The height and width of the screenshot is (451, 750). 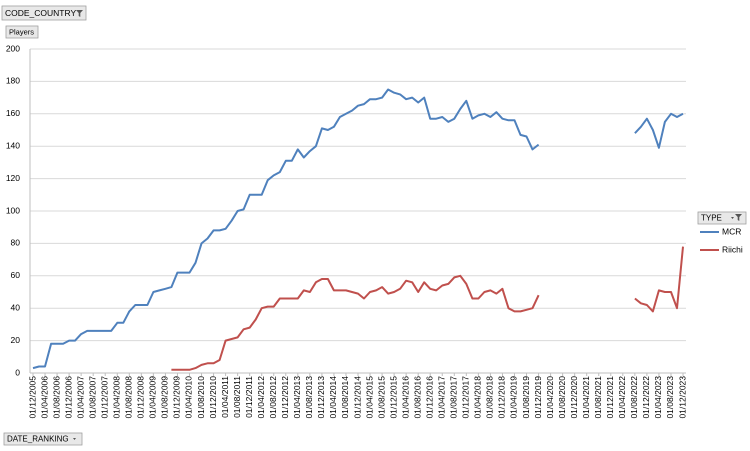 What do you see at coordinates (56, 397) in the screenshot?
I see `x-tick-label: 01/08/2006` at bounding box center [56, 397].